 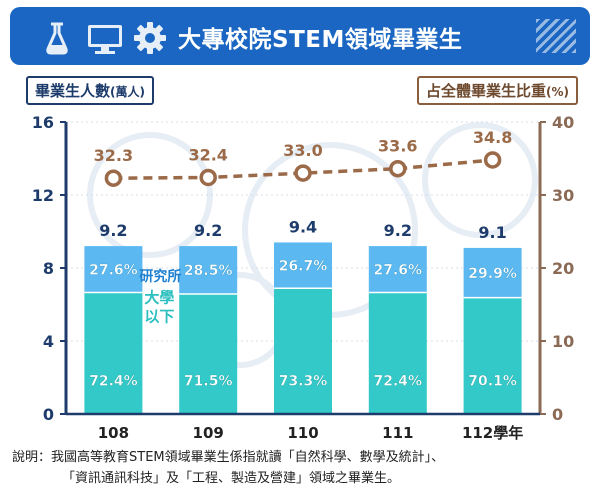 I want to click on right-axis-label-text: 占全體畢業生比重, so click(x=485, y=91).